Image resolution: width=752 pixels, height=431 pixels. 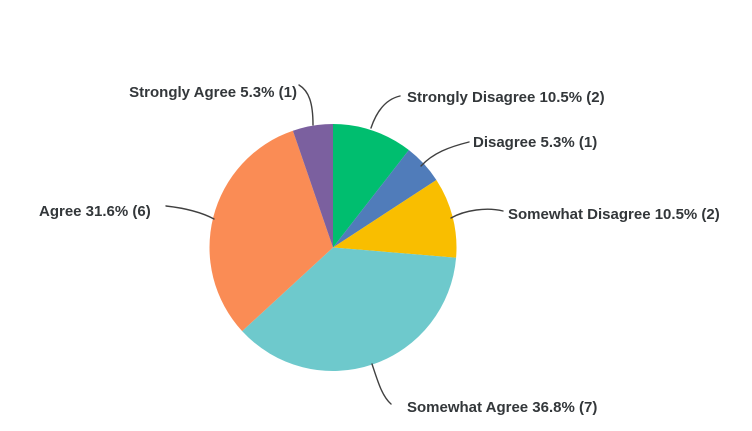 I want to click on pie-slice-disagree, so click(x=385, y=199).